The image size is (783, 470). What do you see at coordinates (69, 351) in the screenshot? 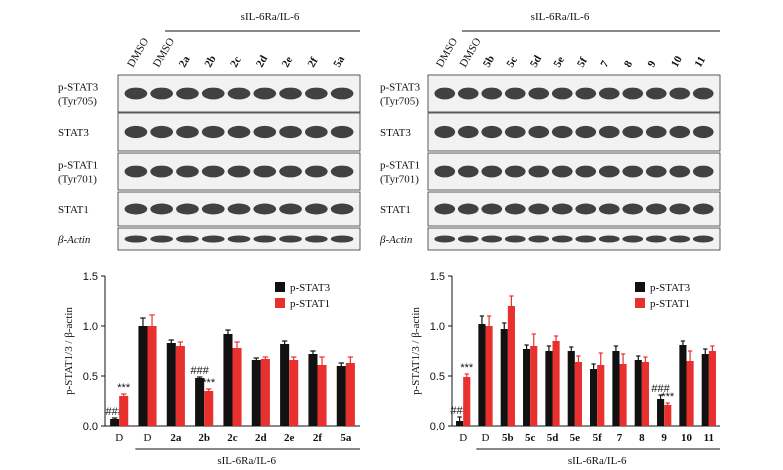
I see `y-axis-label: p-STAT1/3 / β-actin` at bounding box center [69, 351].